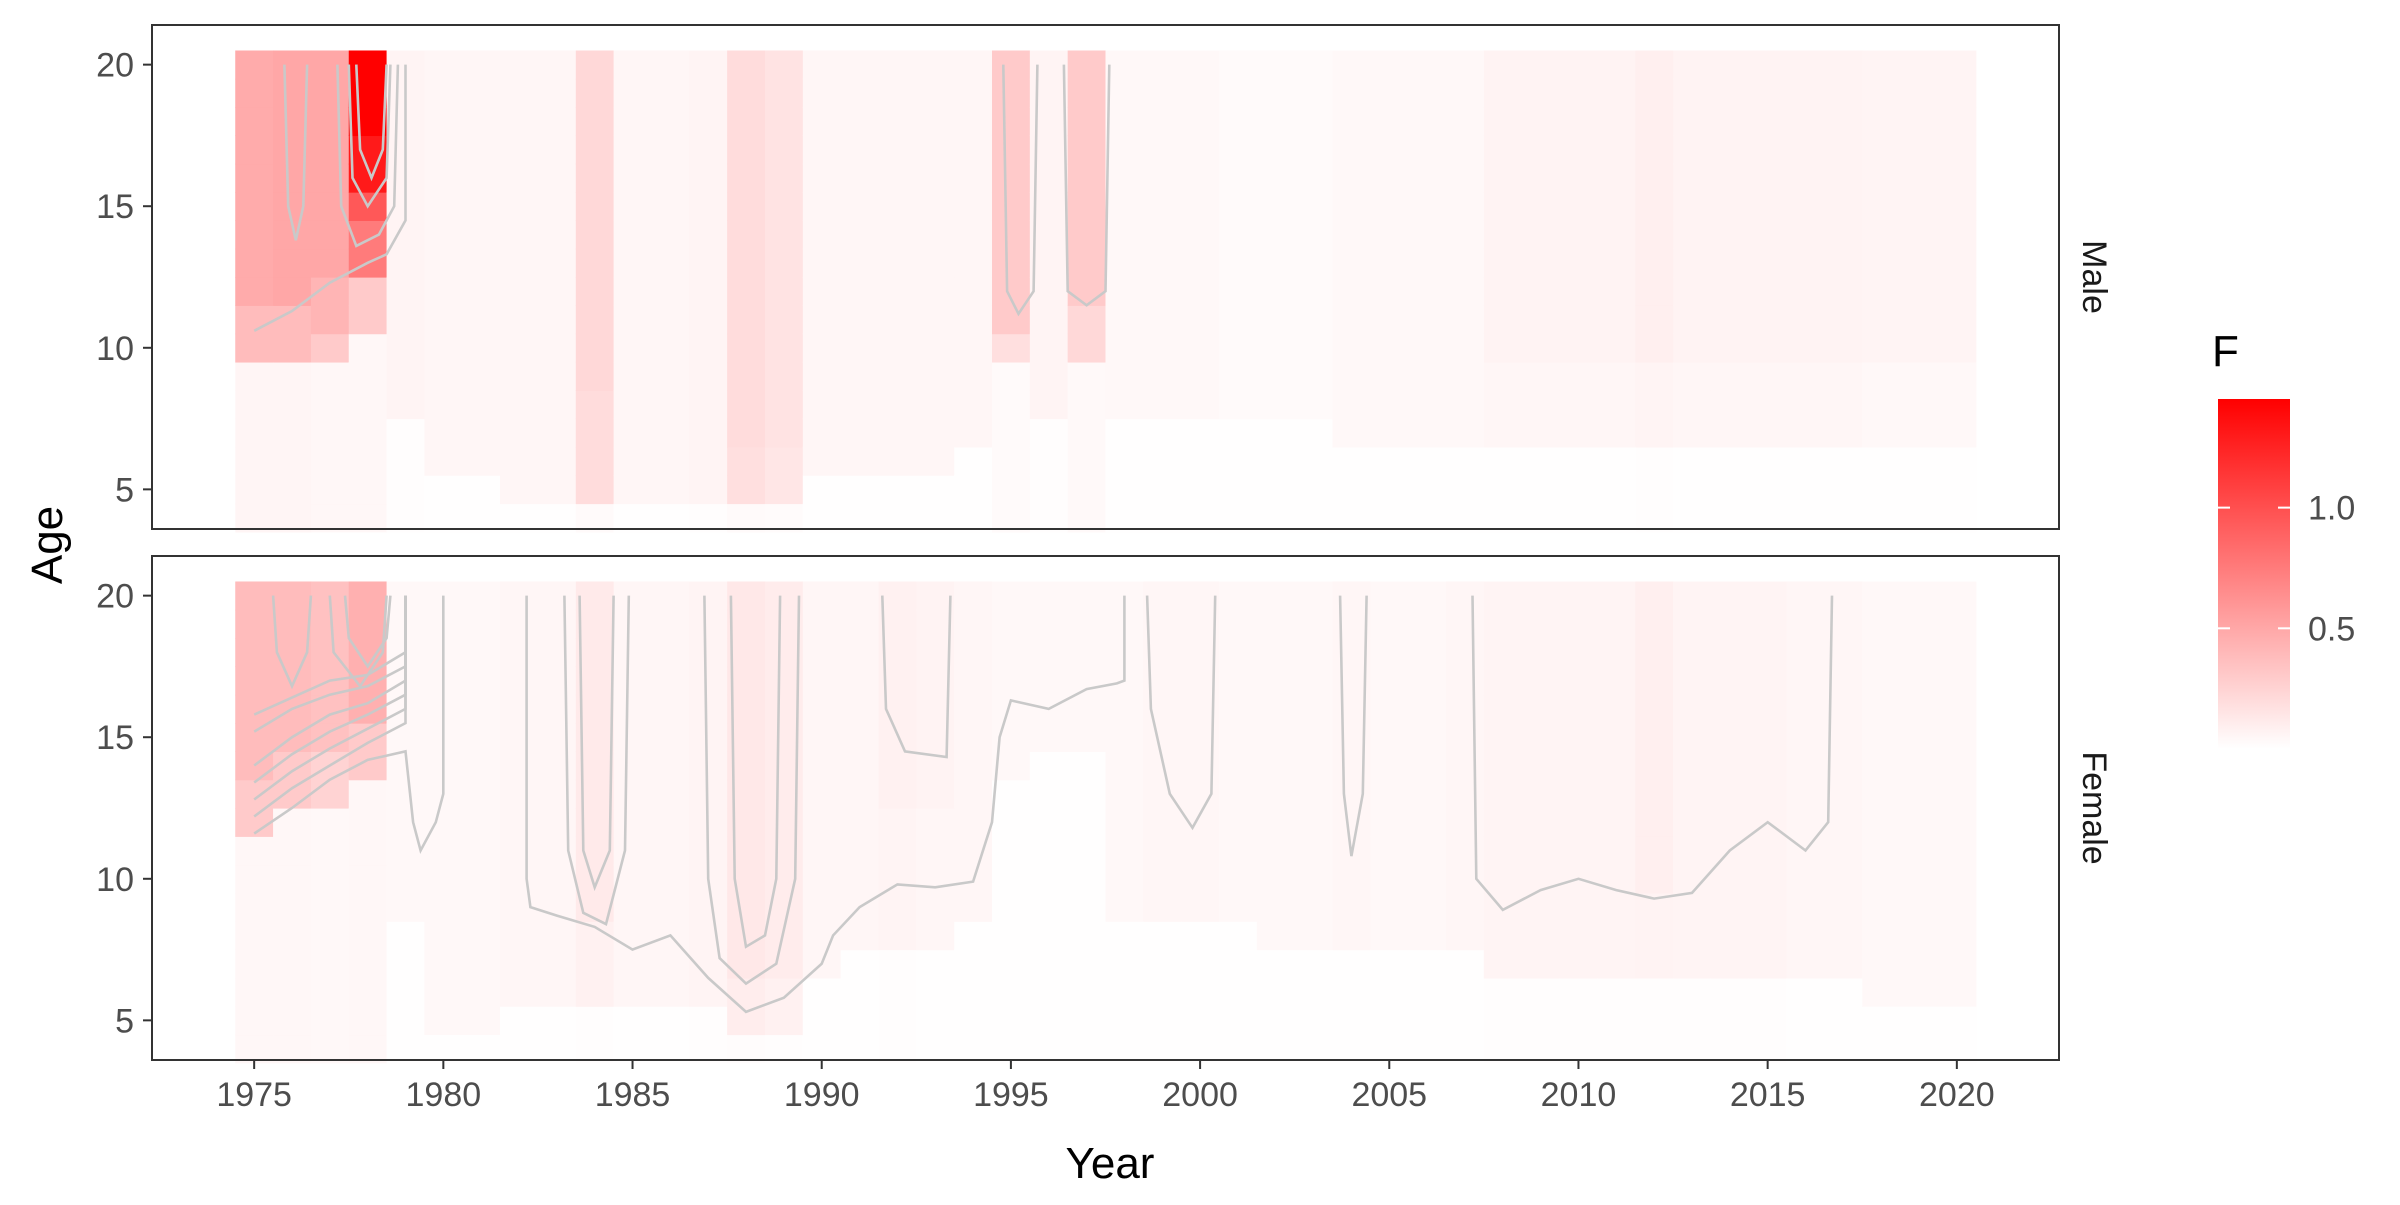 This screenshot has width=2400, height=1205. I want to click on y-tick-label: 10, so click(115, 880).